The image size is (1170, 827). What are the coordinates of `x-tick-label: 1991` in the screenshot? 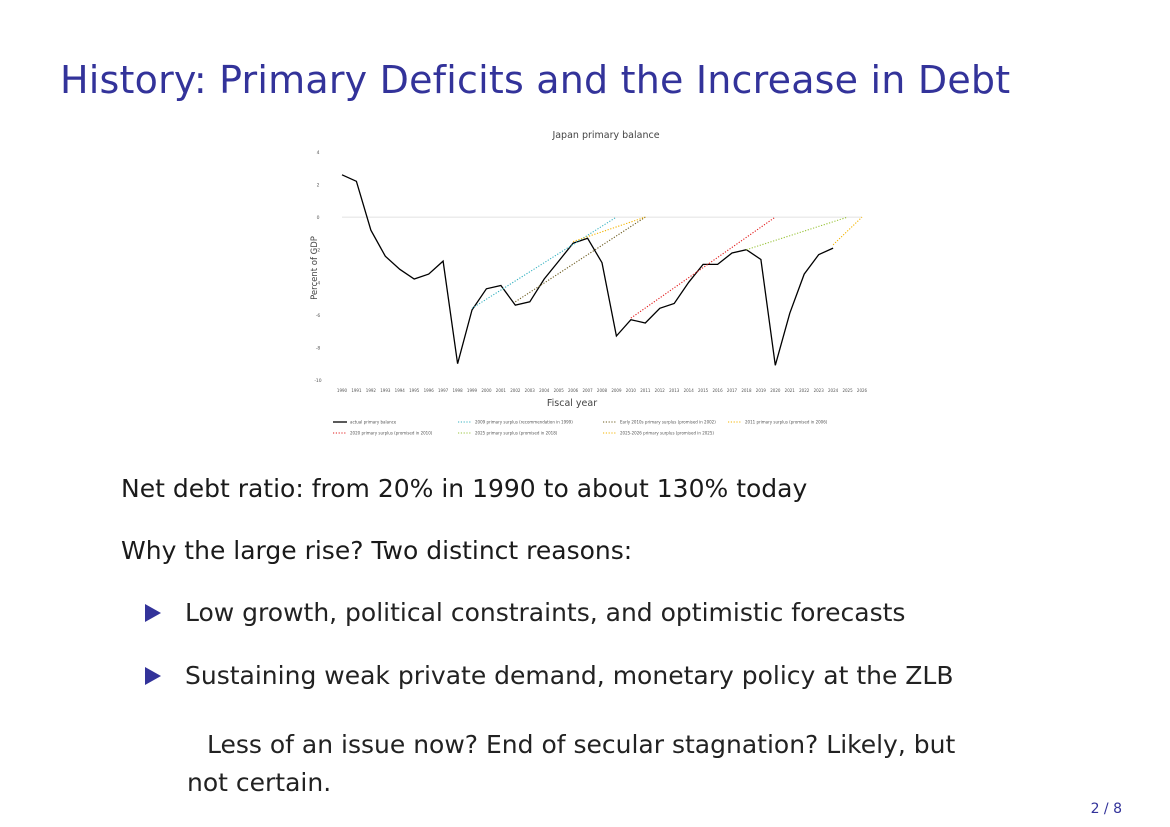 It's located at (356, 390).